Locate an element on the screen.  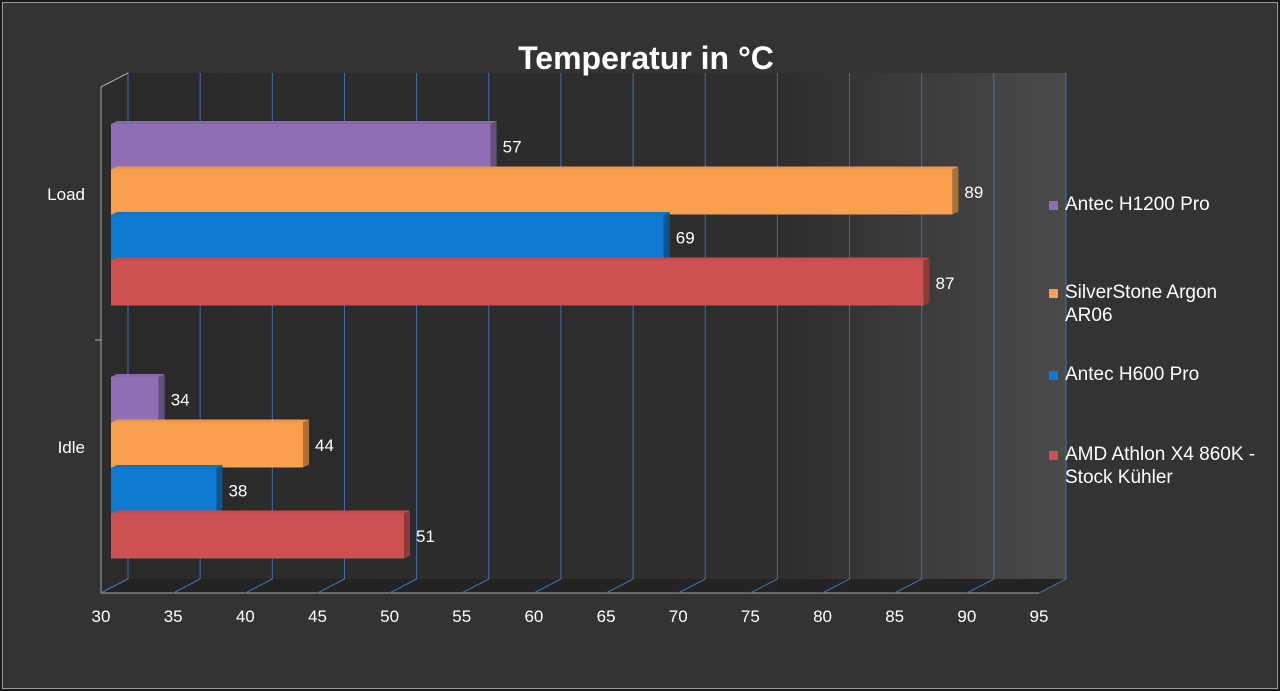
legend-label: Antec H600 Pro is located at coordinates (1132, 374).